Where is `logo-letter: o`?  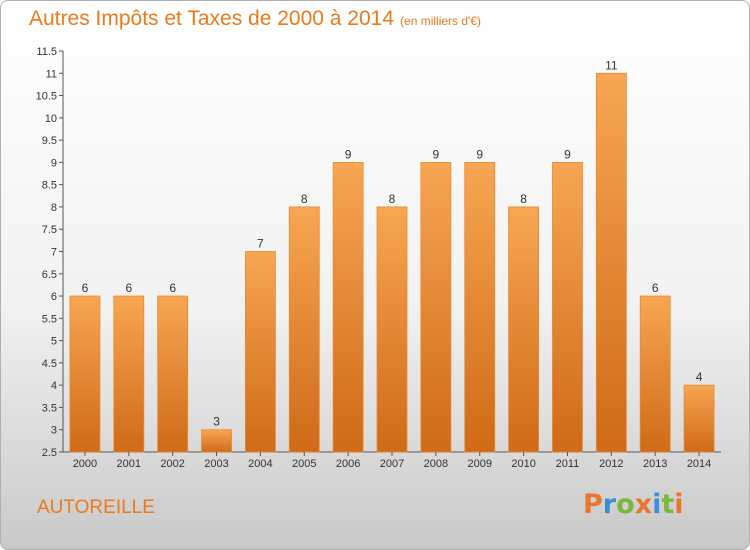
logo-letter: o is located at coordinates (625, 504).